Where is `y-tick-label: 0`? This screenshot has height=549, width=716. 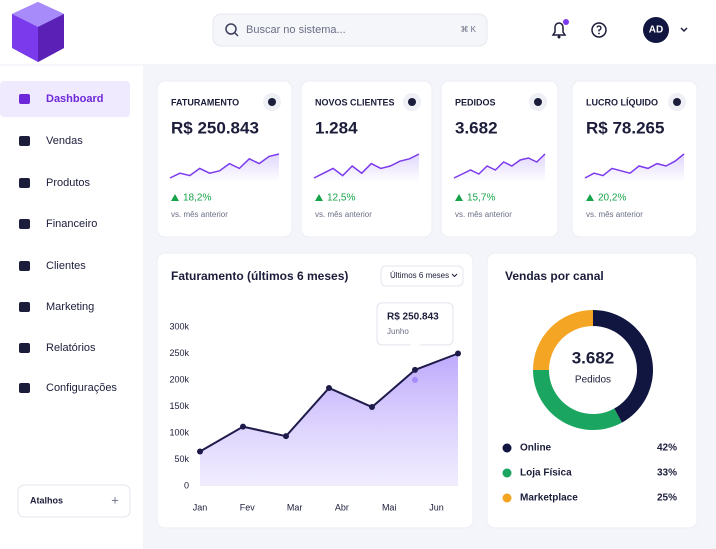 y-tick-label: 0 is located at coordinates (186, 485).